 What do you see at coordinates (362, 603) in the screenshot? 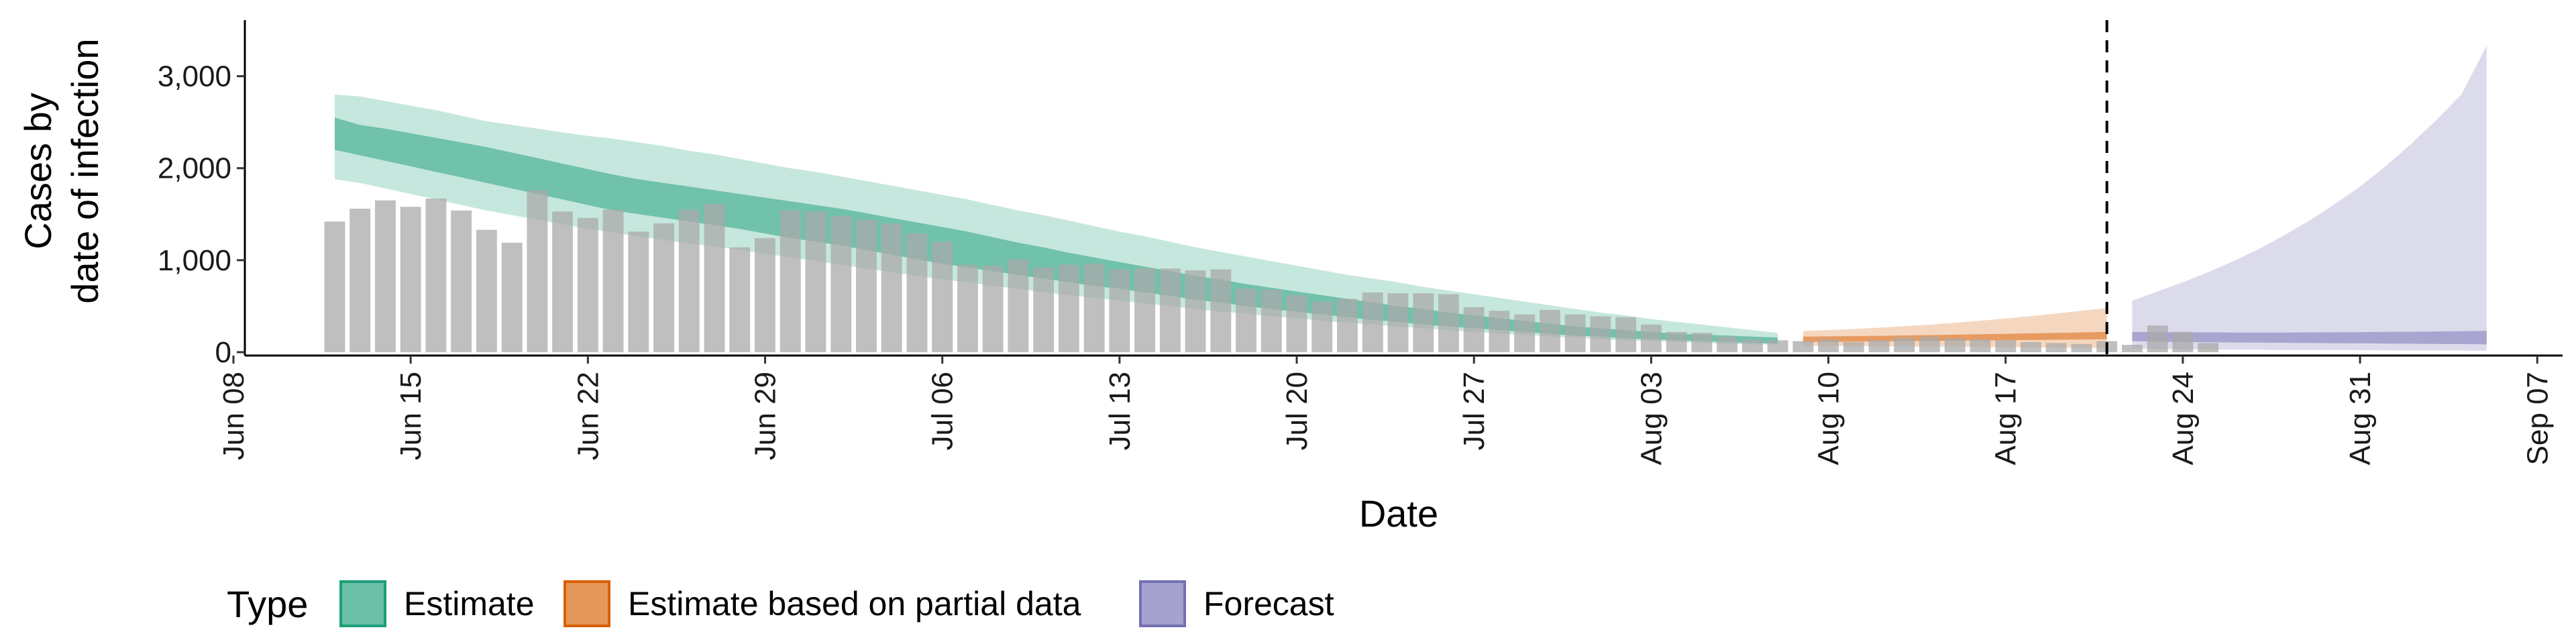
I see `legend-swatch-estimate` at bounding box center [362, 603].